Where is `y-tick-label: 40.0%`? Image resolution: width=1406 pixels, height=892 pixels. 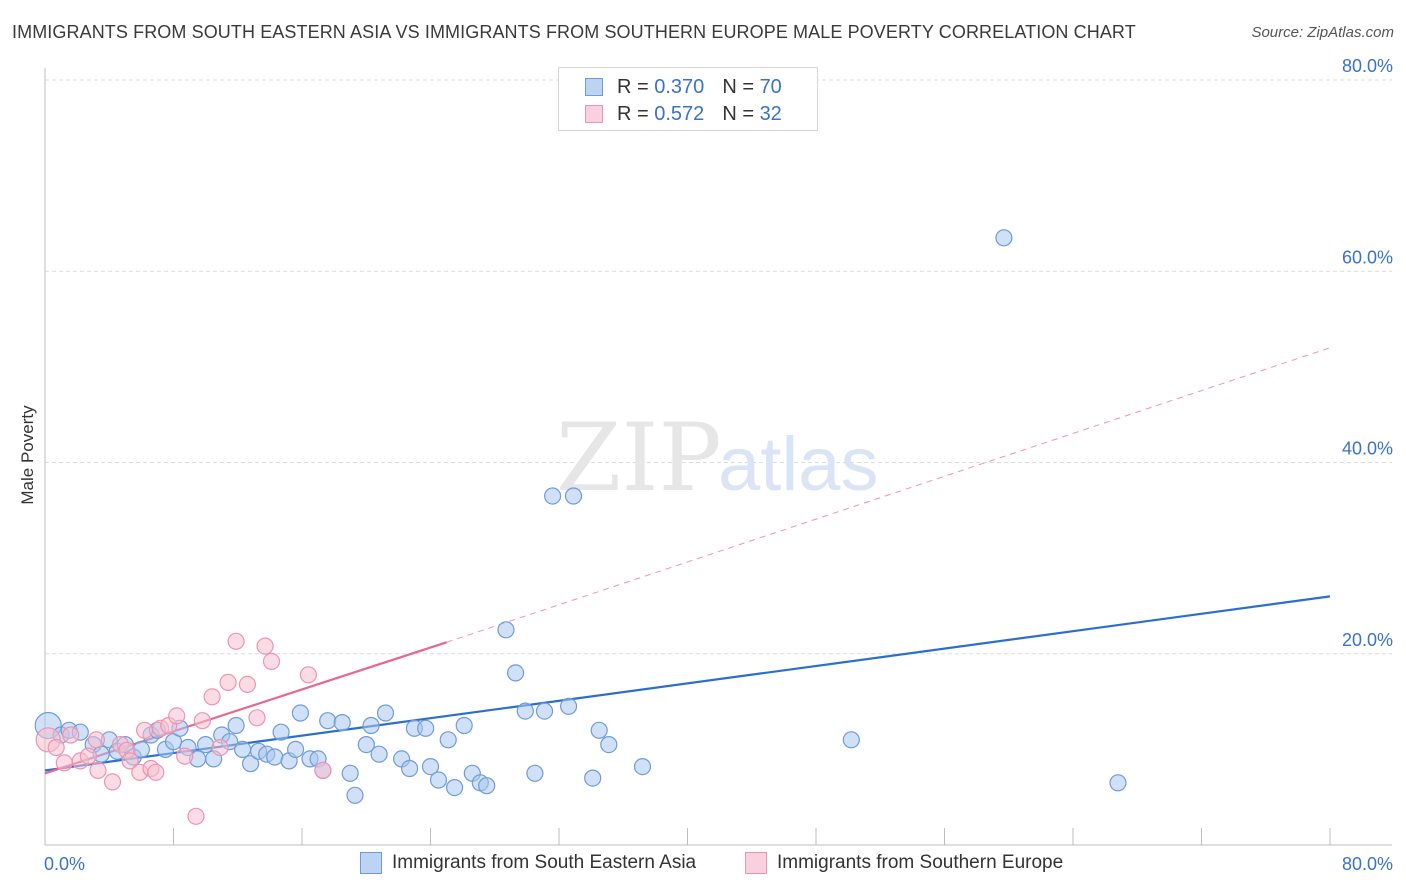 y-tick-label: 40.0% is located at coordinates (1367, 449).